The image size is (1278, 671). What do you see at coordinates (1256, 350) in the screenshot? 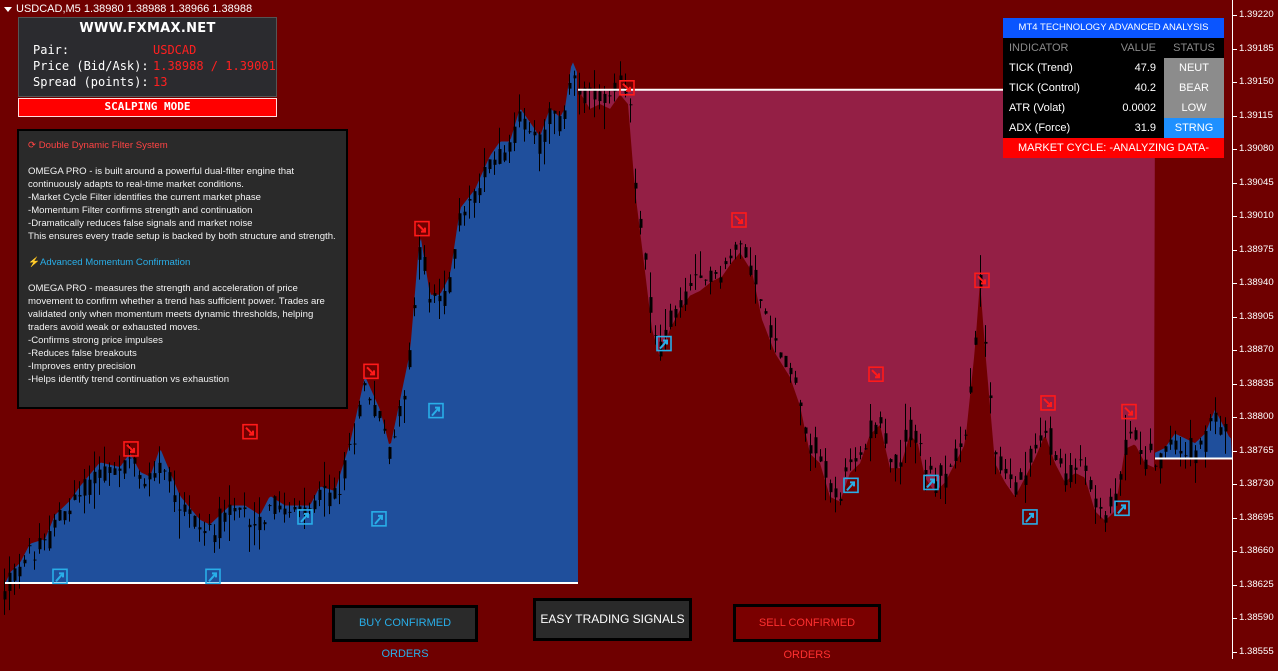
I see `price-tick-label: 1.38870` at bounding box center [1256, 350].